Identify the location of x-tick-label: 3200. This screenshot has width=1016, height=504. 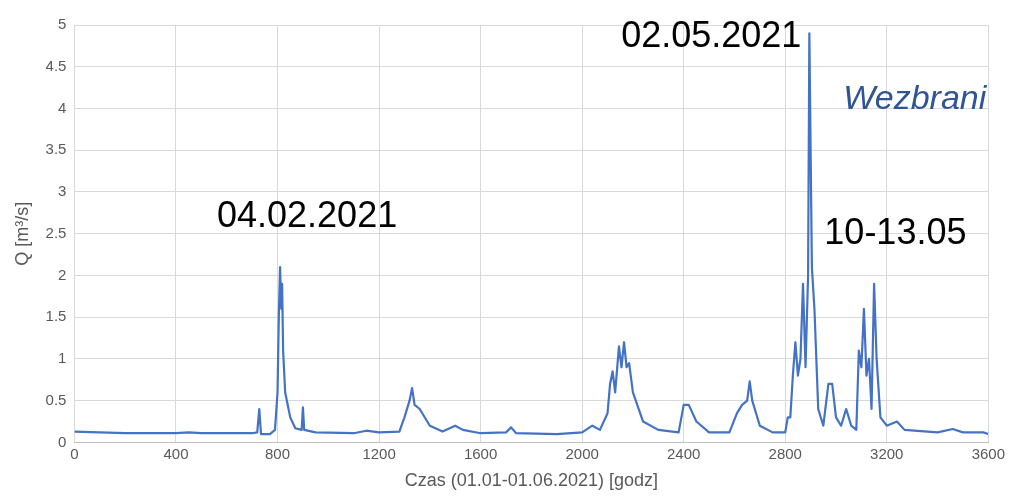
(887, 453).